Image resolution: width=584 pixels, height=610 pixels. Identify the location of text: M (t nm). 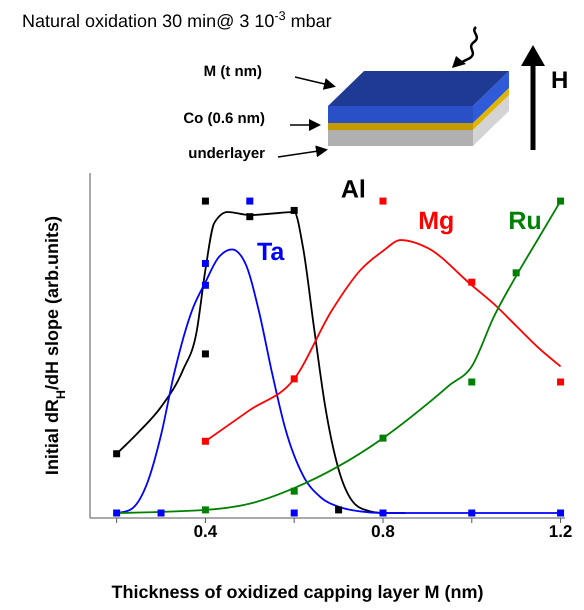
(233, 71).